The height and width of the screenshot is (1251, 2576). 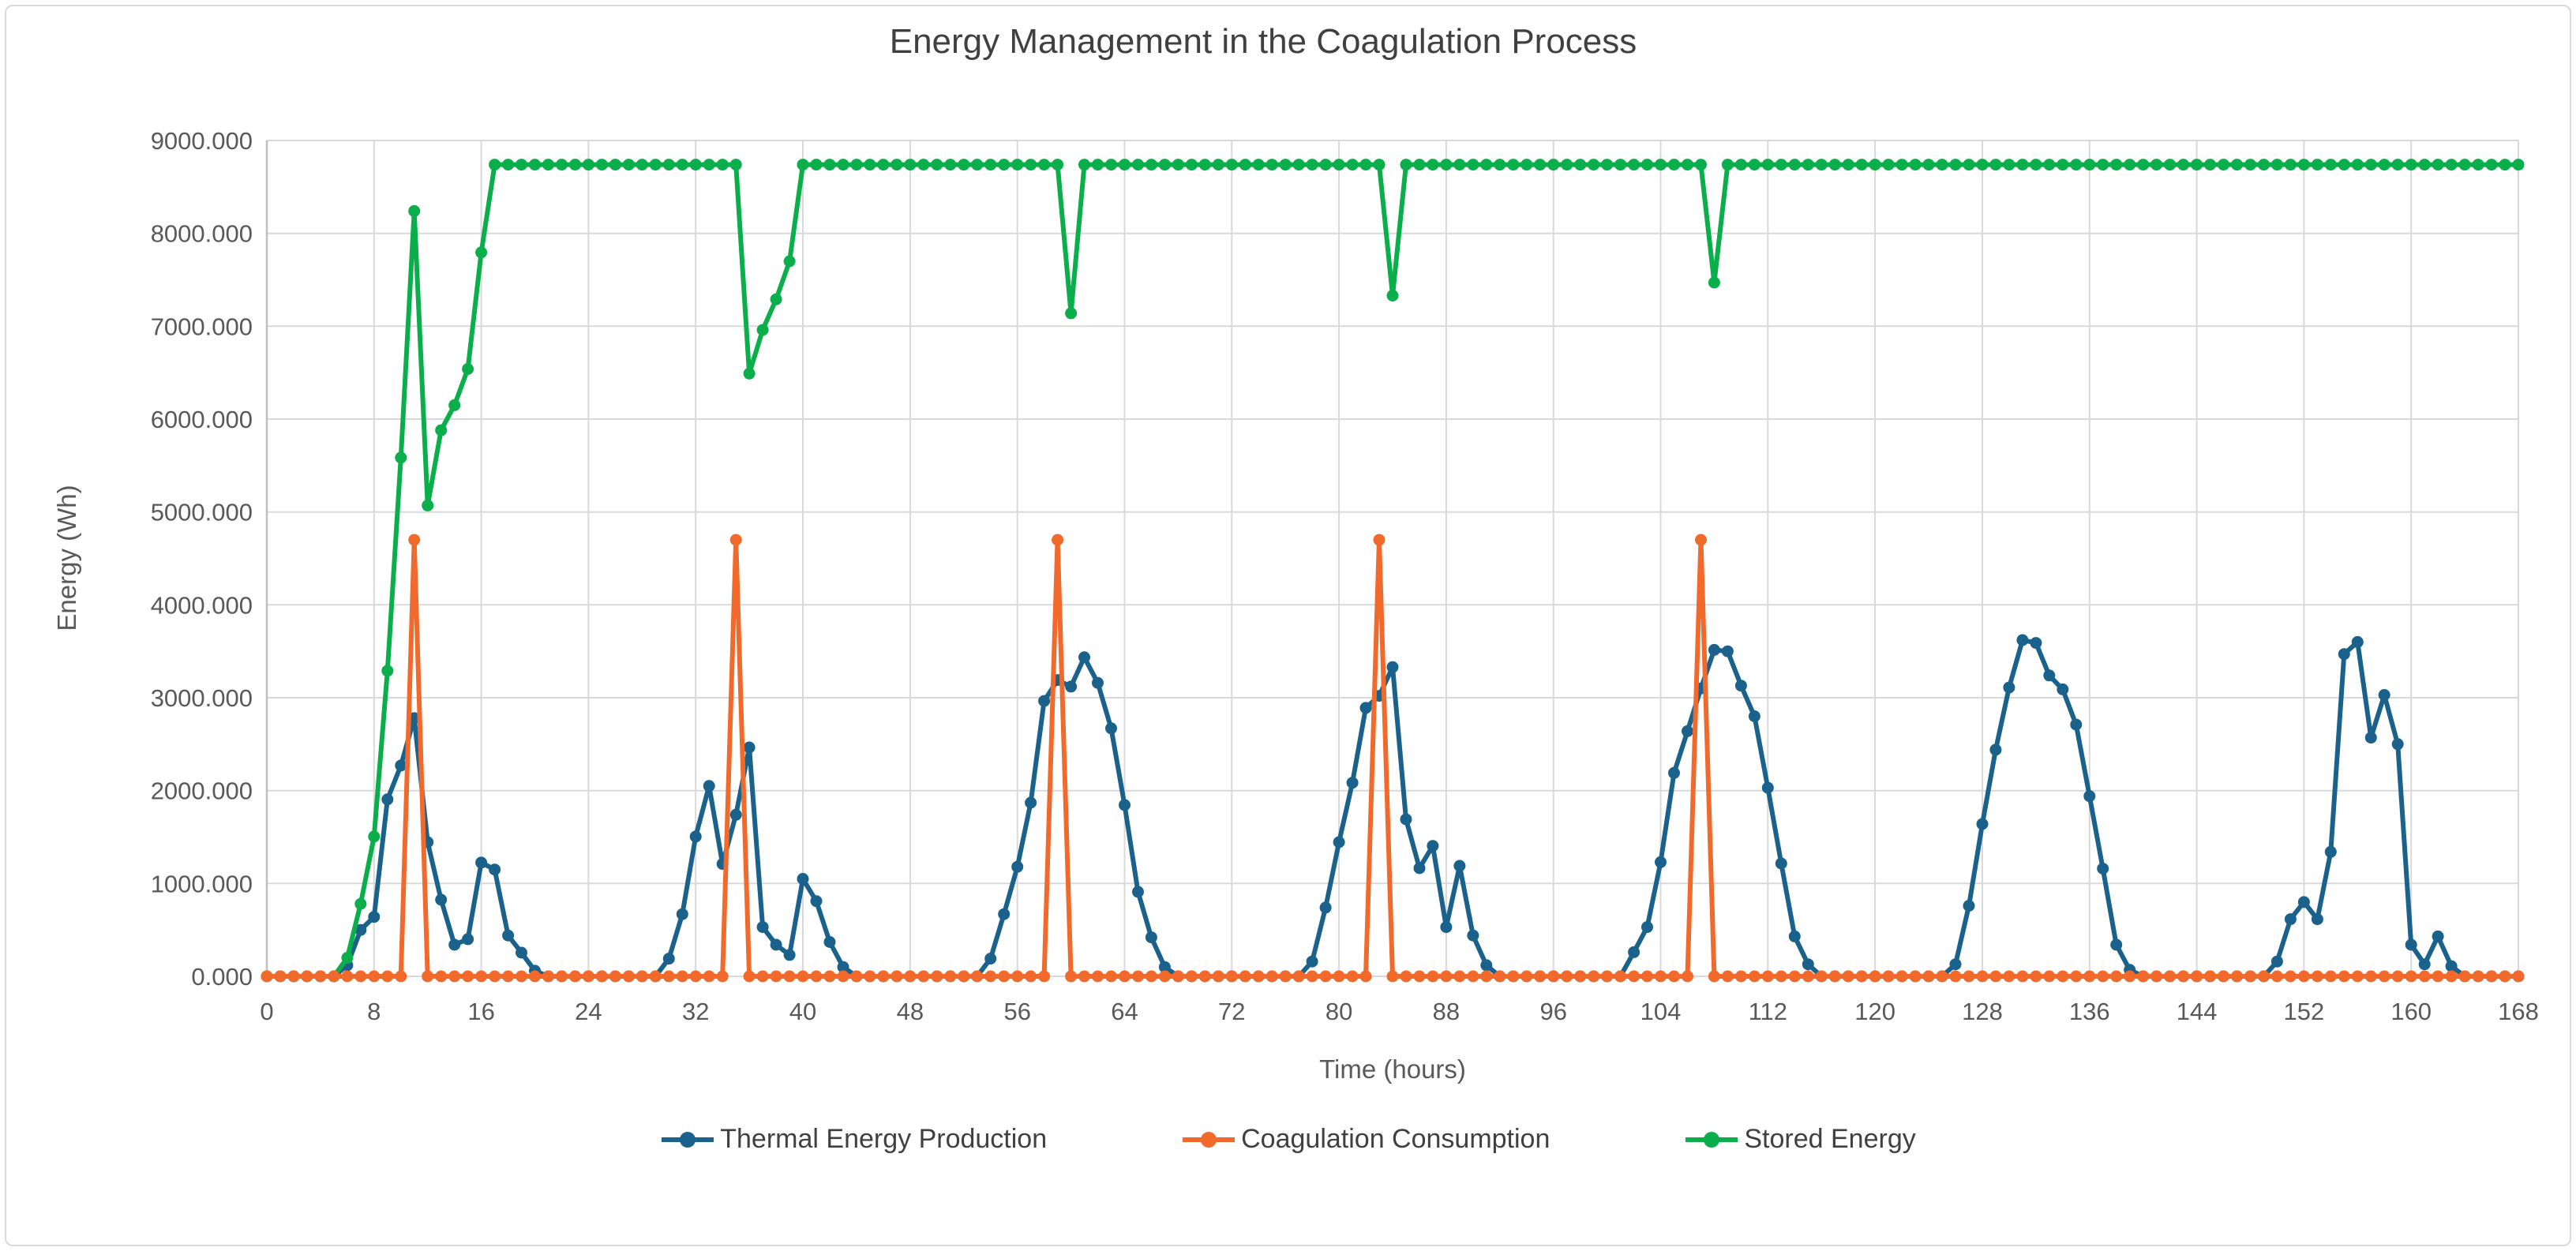 I want to click on x-tick-label: 80, so click(x=1338, y=1011).